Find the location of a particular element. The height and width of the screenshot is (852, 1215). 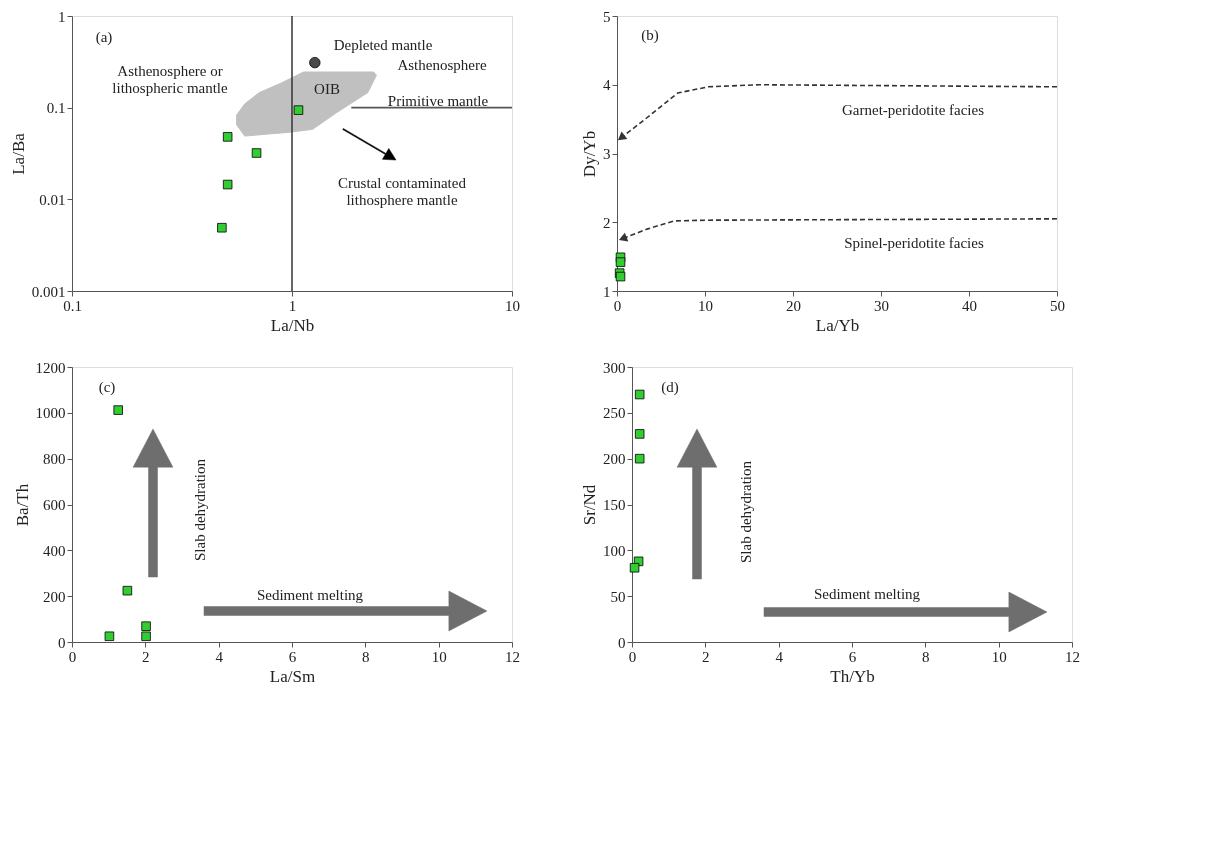

annotation: Primitive mantle is located at coordinates (438, 101).